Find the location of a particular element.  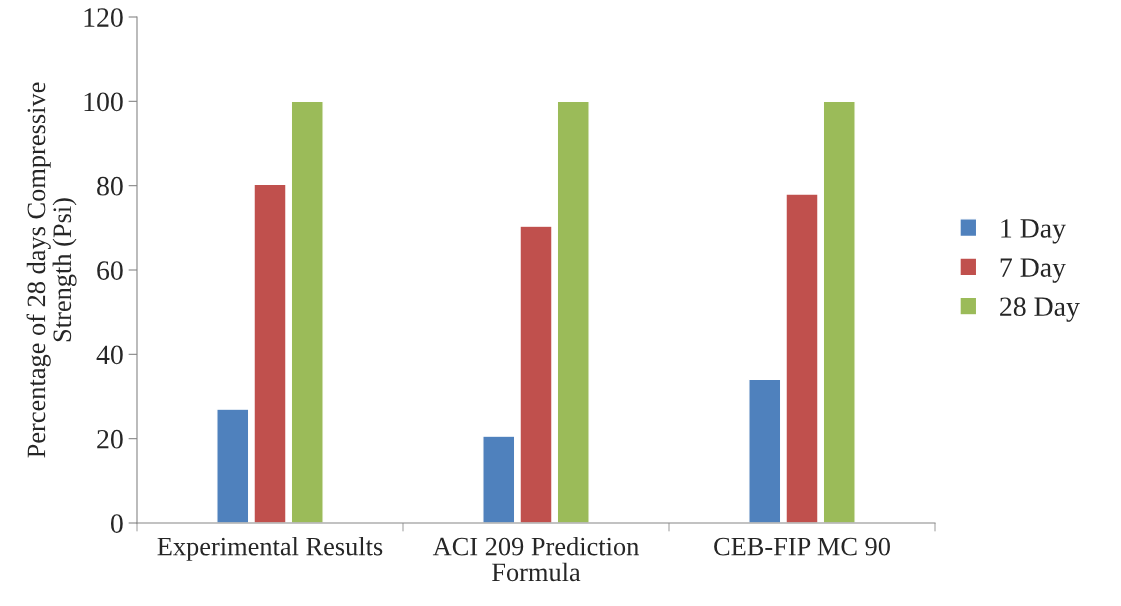

legend-label: 28 Day is located at coordinates (1040, 309).